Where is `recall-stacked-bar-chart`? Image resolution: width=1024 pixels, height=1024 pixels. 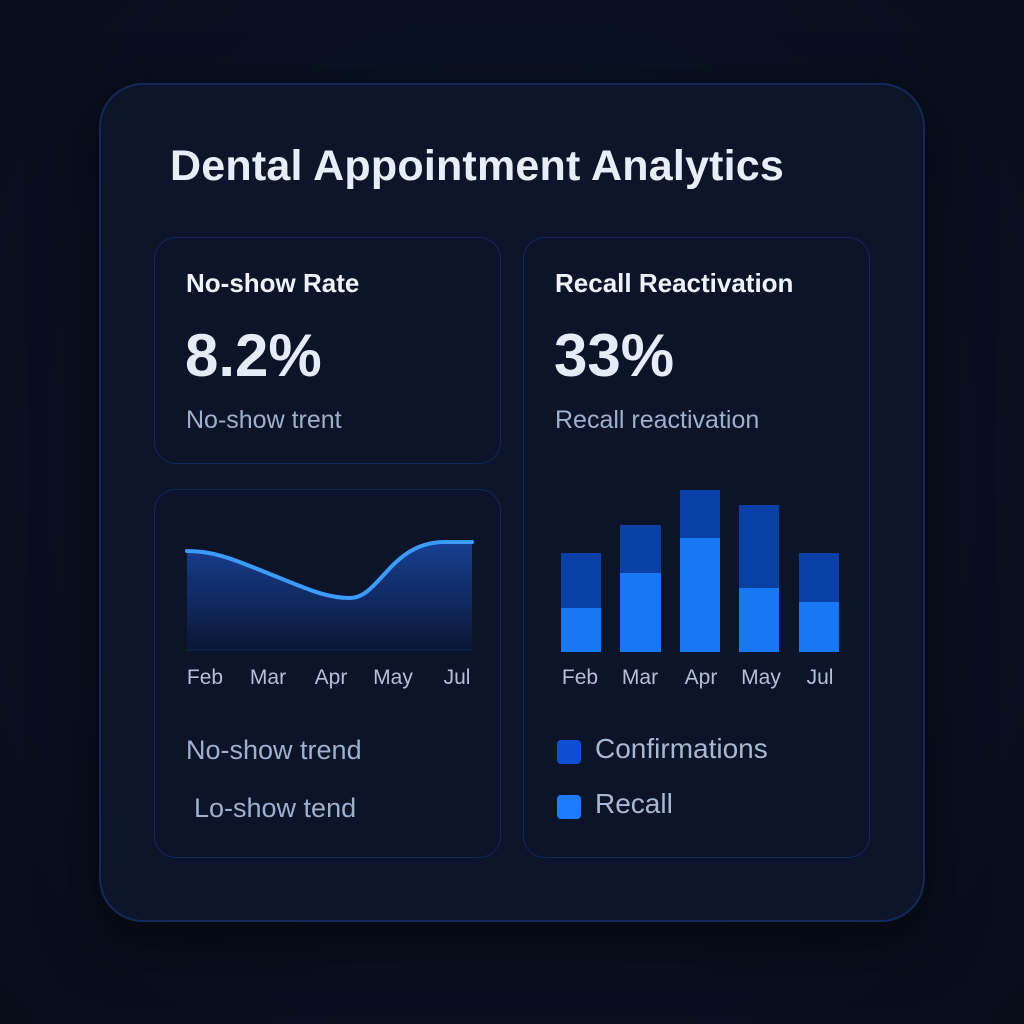 recall-stacked-bar-chart is located at coordinates (700, 571).